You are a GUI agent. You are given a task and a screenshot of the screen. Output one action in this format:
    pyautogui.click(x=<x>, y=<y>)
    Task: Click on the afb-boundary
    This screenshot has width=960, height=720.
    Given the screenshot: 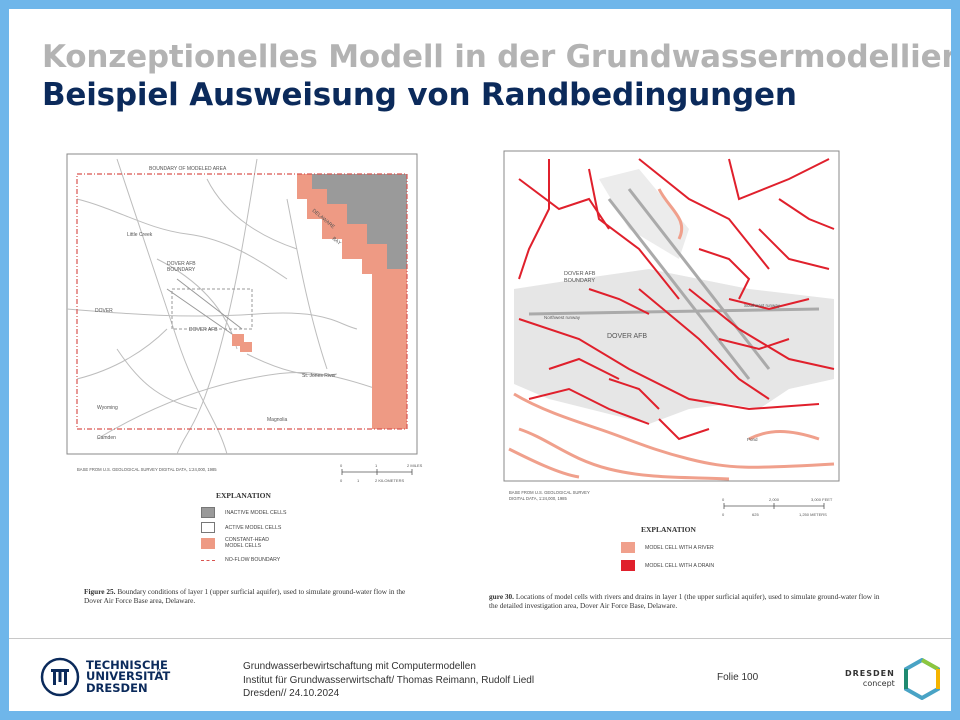 What is the action you would take?
    pyautogui.click(x=212, y=309)
    